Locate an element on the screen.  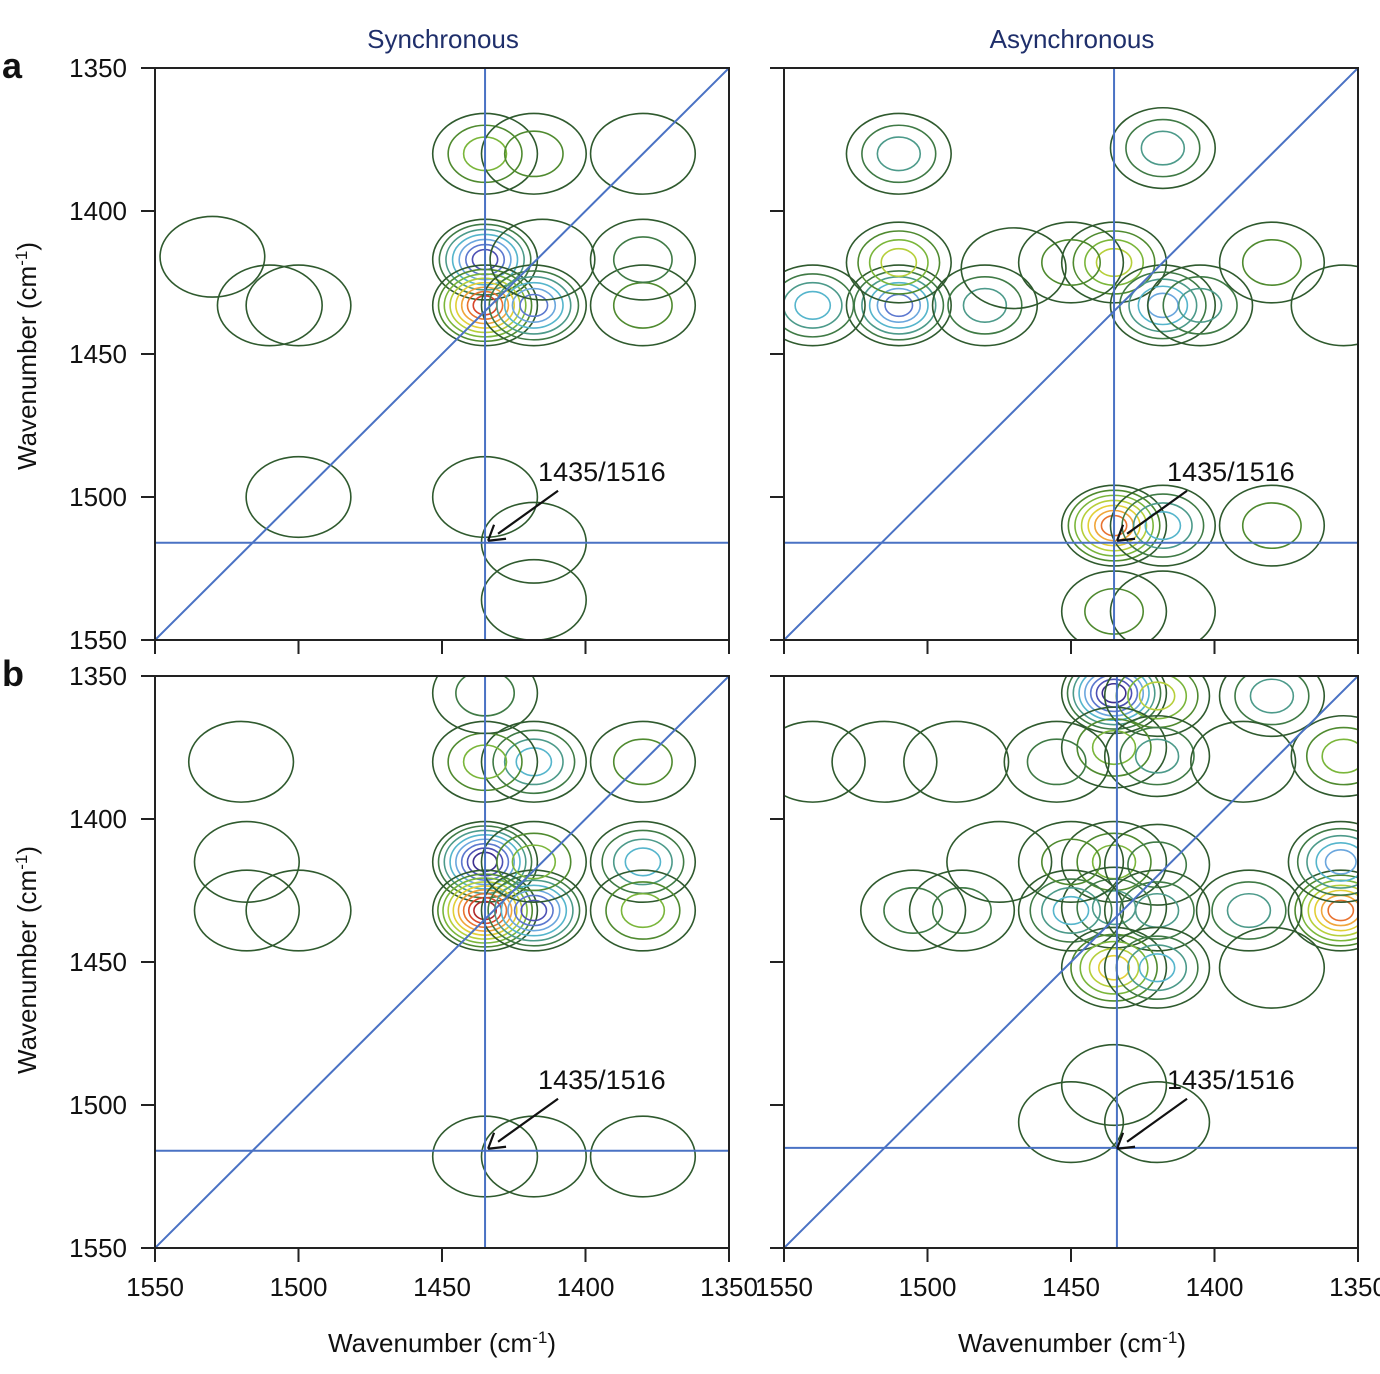
y-tick-label: 1400 is located at coordinates (98, 211).